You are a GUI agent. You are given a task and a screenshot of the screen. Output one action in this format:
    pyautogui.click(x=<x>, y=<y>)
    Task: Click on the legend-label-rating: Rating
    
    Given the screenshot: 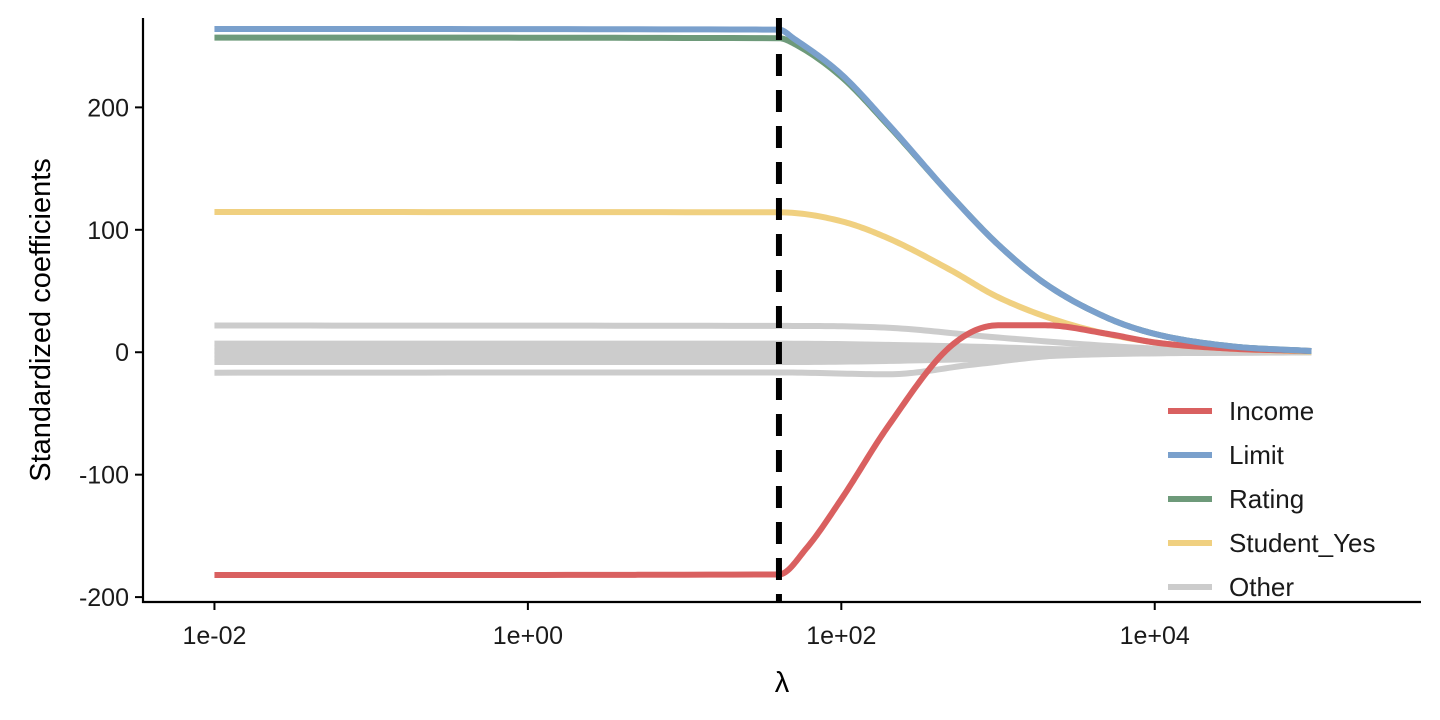 What is the action you would take?
    pyautogui.click(x=1266, y=499)
    